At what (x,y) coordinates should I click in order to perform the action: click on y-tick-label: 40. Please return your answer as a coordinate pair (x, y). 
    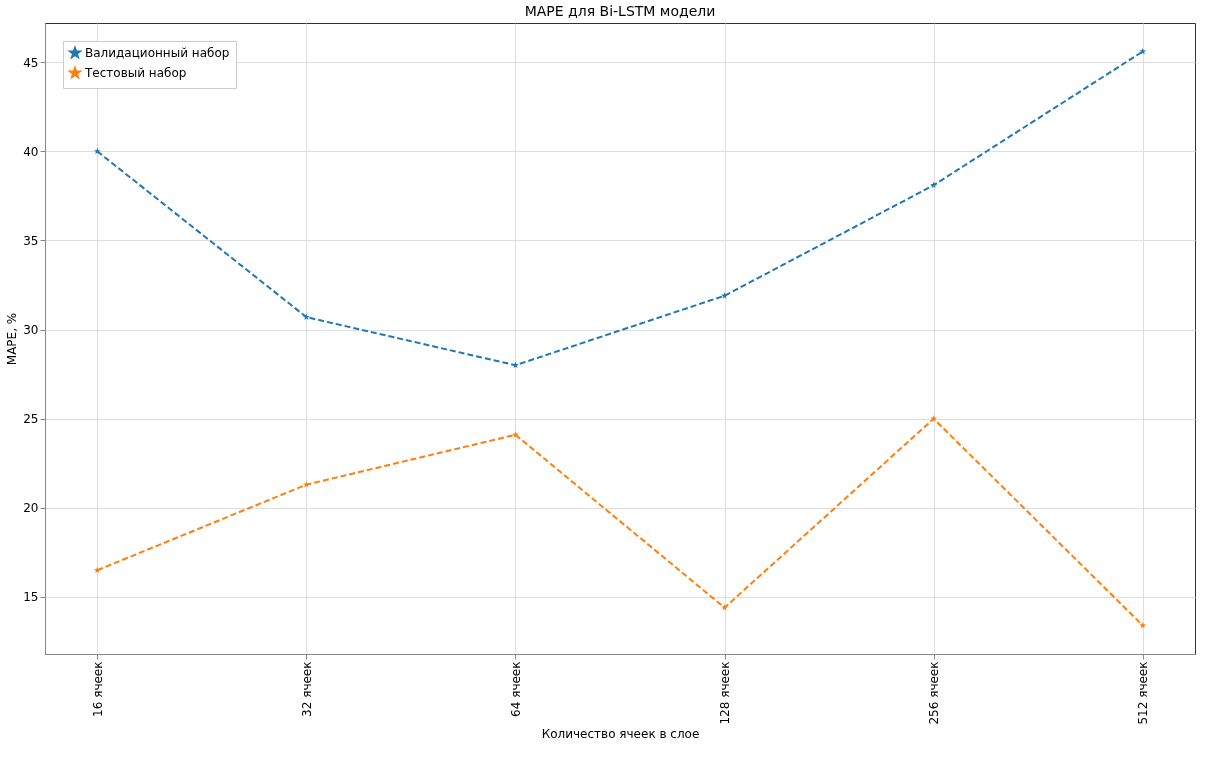
    Looking at the image, I should click on (31, 151).